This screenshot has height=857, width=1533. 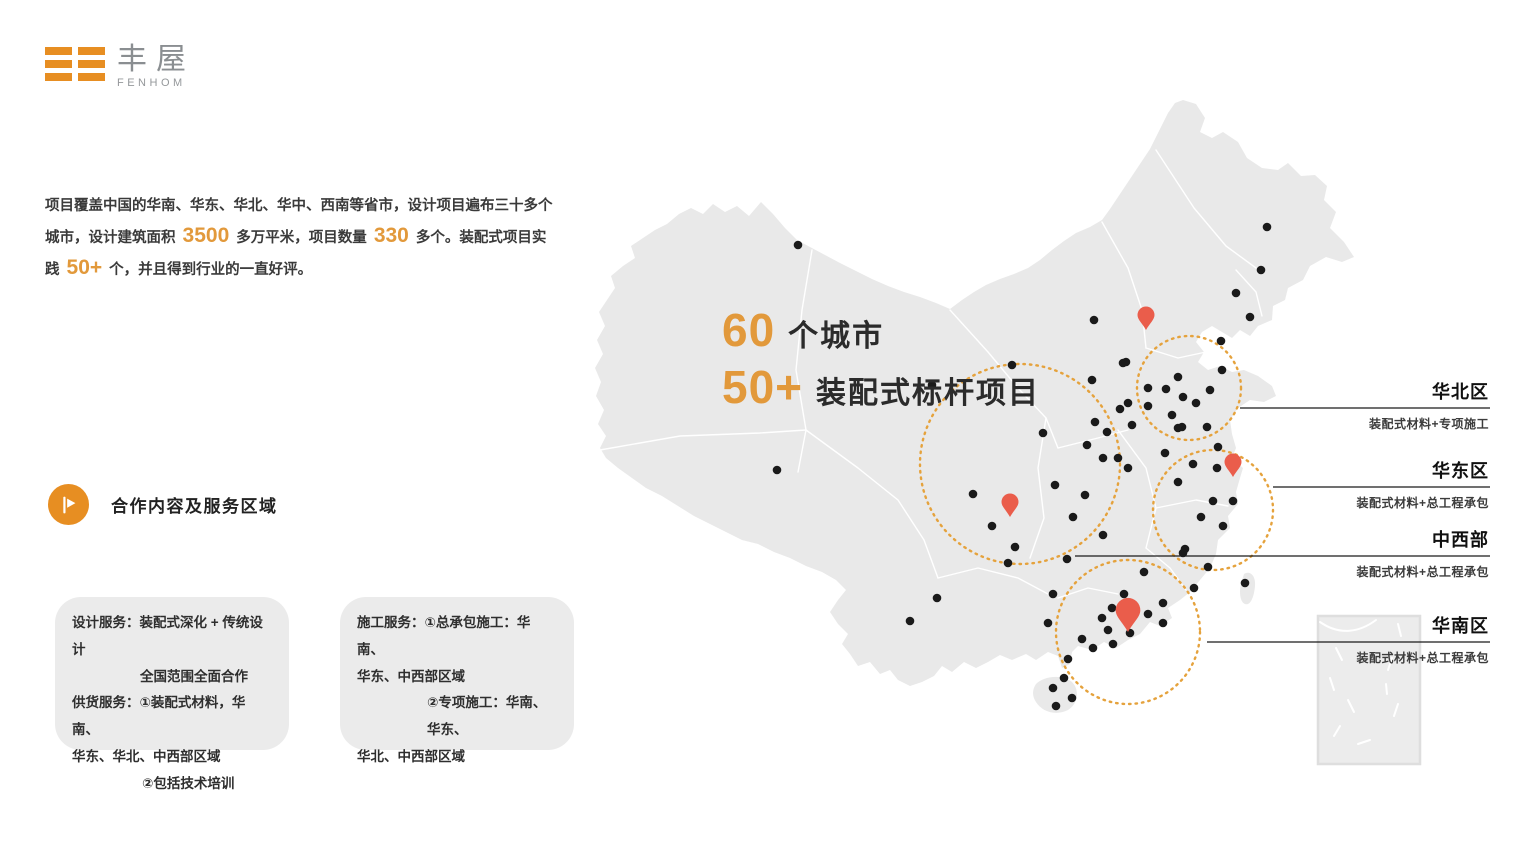 I want to click on brand-logo: 丰屋 FENHOM, so click(x=120, y=66).